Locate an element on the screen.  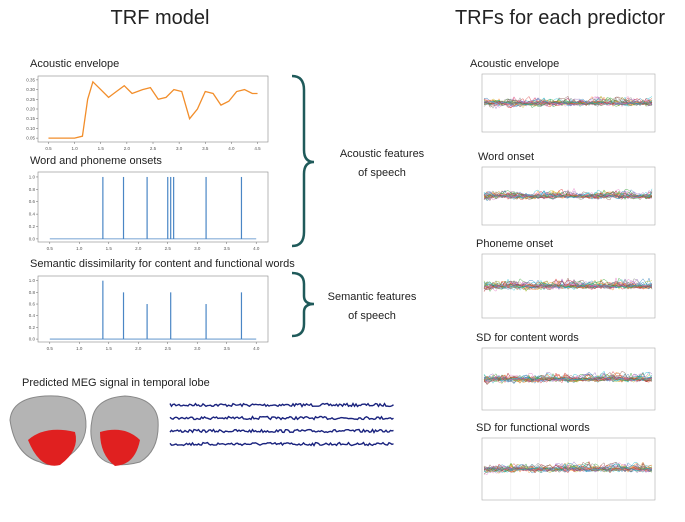
brain-left is located at coordinates (48, 430).